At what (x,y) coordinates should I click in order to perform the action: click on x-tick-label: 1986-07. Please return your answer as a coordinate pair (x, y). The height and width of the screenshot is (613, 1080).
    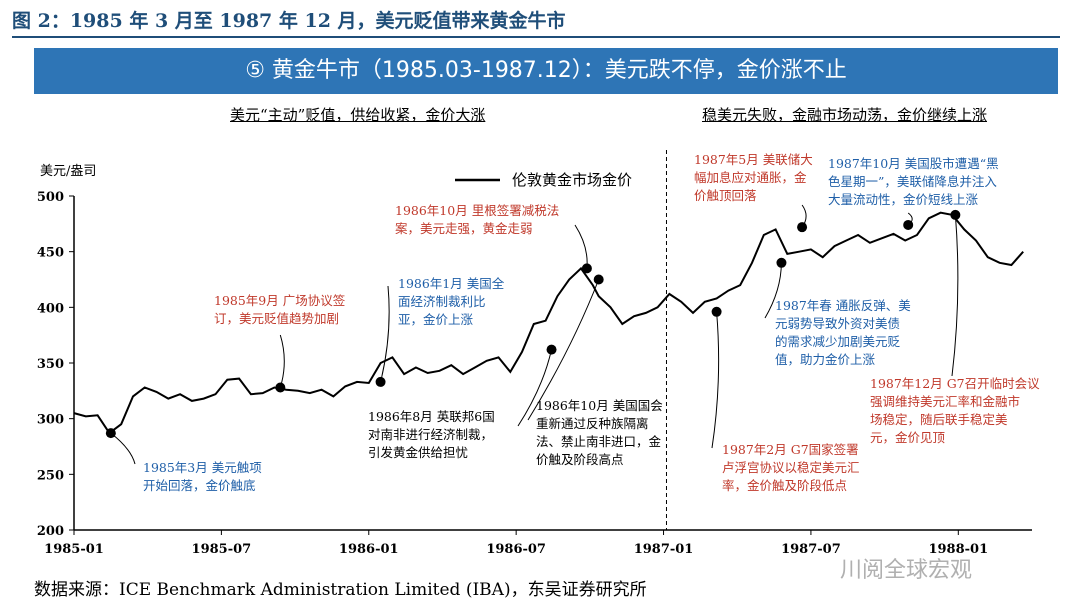
    Looking at the image, I should click on (516, 549).